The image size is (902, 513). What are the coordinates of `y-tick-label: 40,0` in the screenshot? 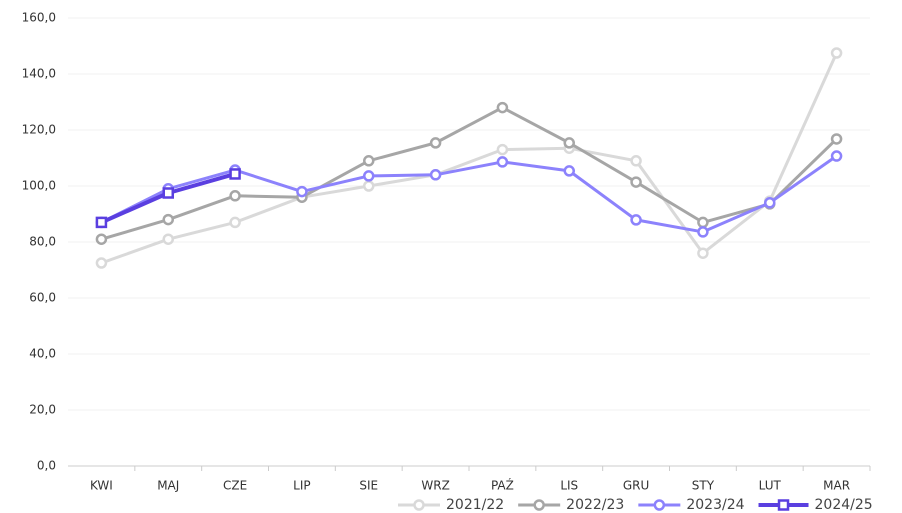 It's located at (42, 354).